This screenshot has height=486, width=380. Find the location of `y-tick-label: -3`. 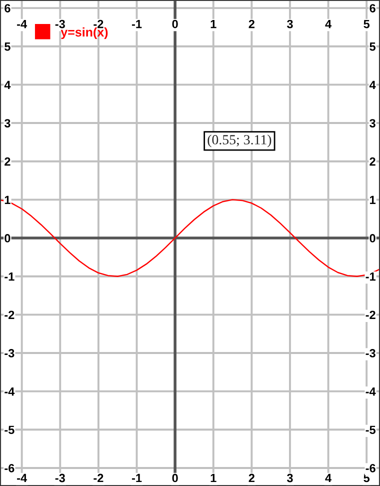

y-tick-label: -3 is located at coordinates (9, 353).